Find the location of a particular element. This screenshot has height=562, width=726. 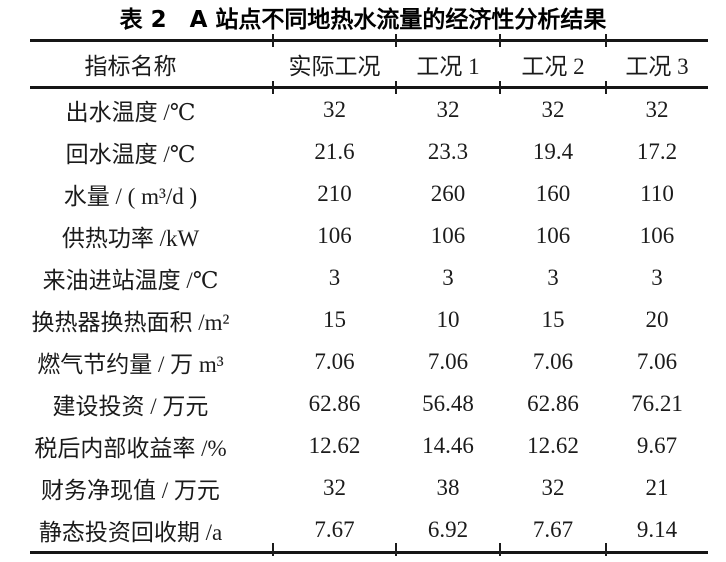

row-label: 税后内部收益率 /% is located at coordinates (130, 448).